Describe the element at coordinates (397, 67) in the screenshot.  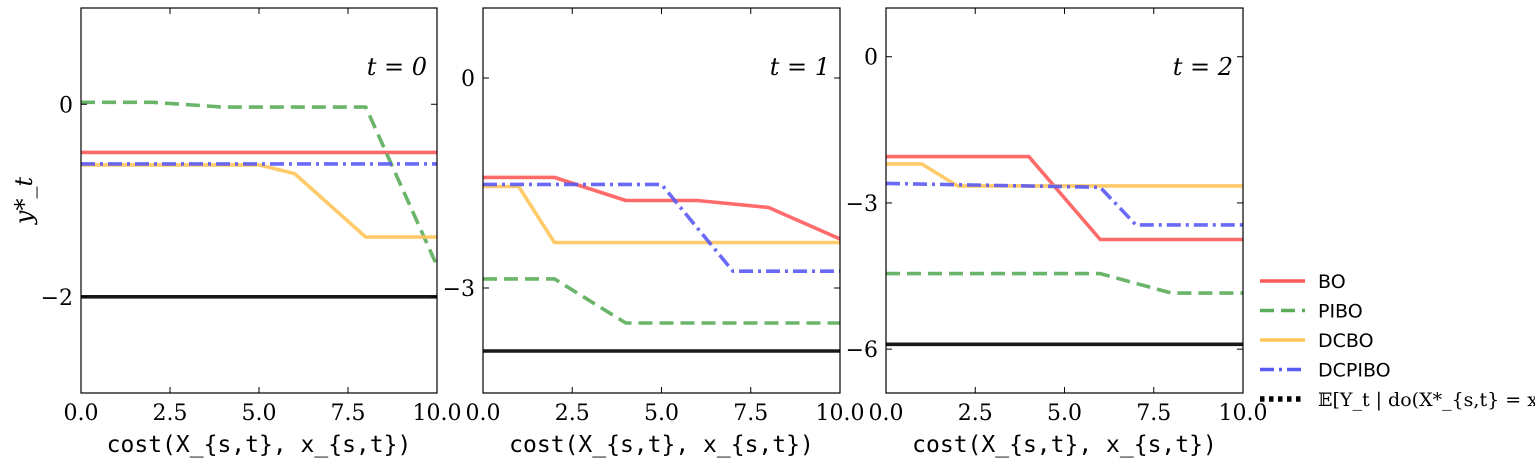
I see `panel-label: t = 0` at that location.